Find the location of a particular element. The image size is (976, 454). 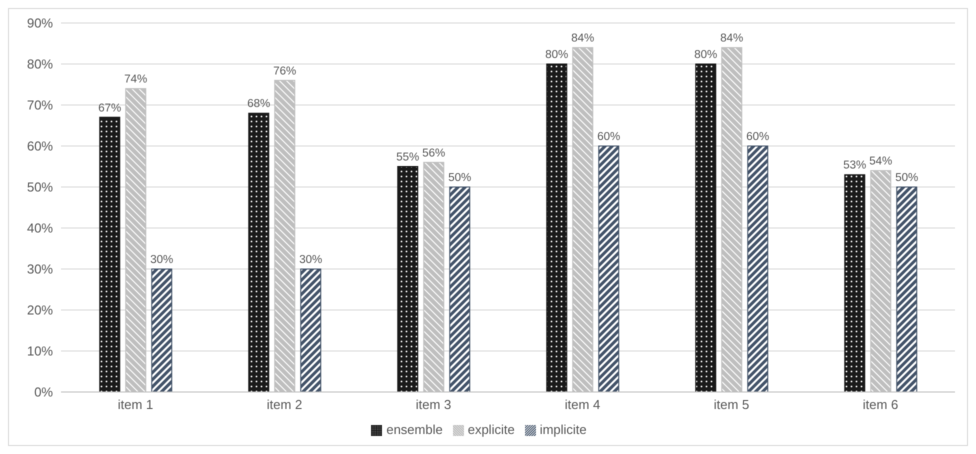

x-tick-label: item 5 is located at coordinates (732, 404).